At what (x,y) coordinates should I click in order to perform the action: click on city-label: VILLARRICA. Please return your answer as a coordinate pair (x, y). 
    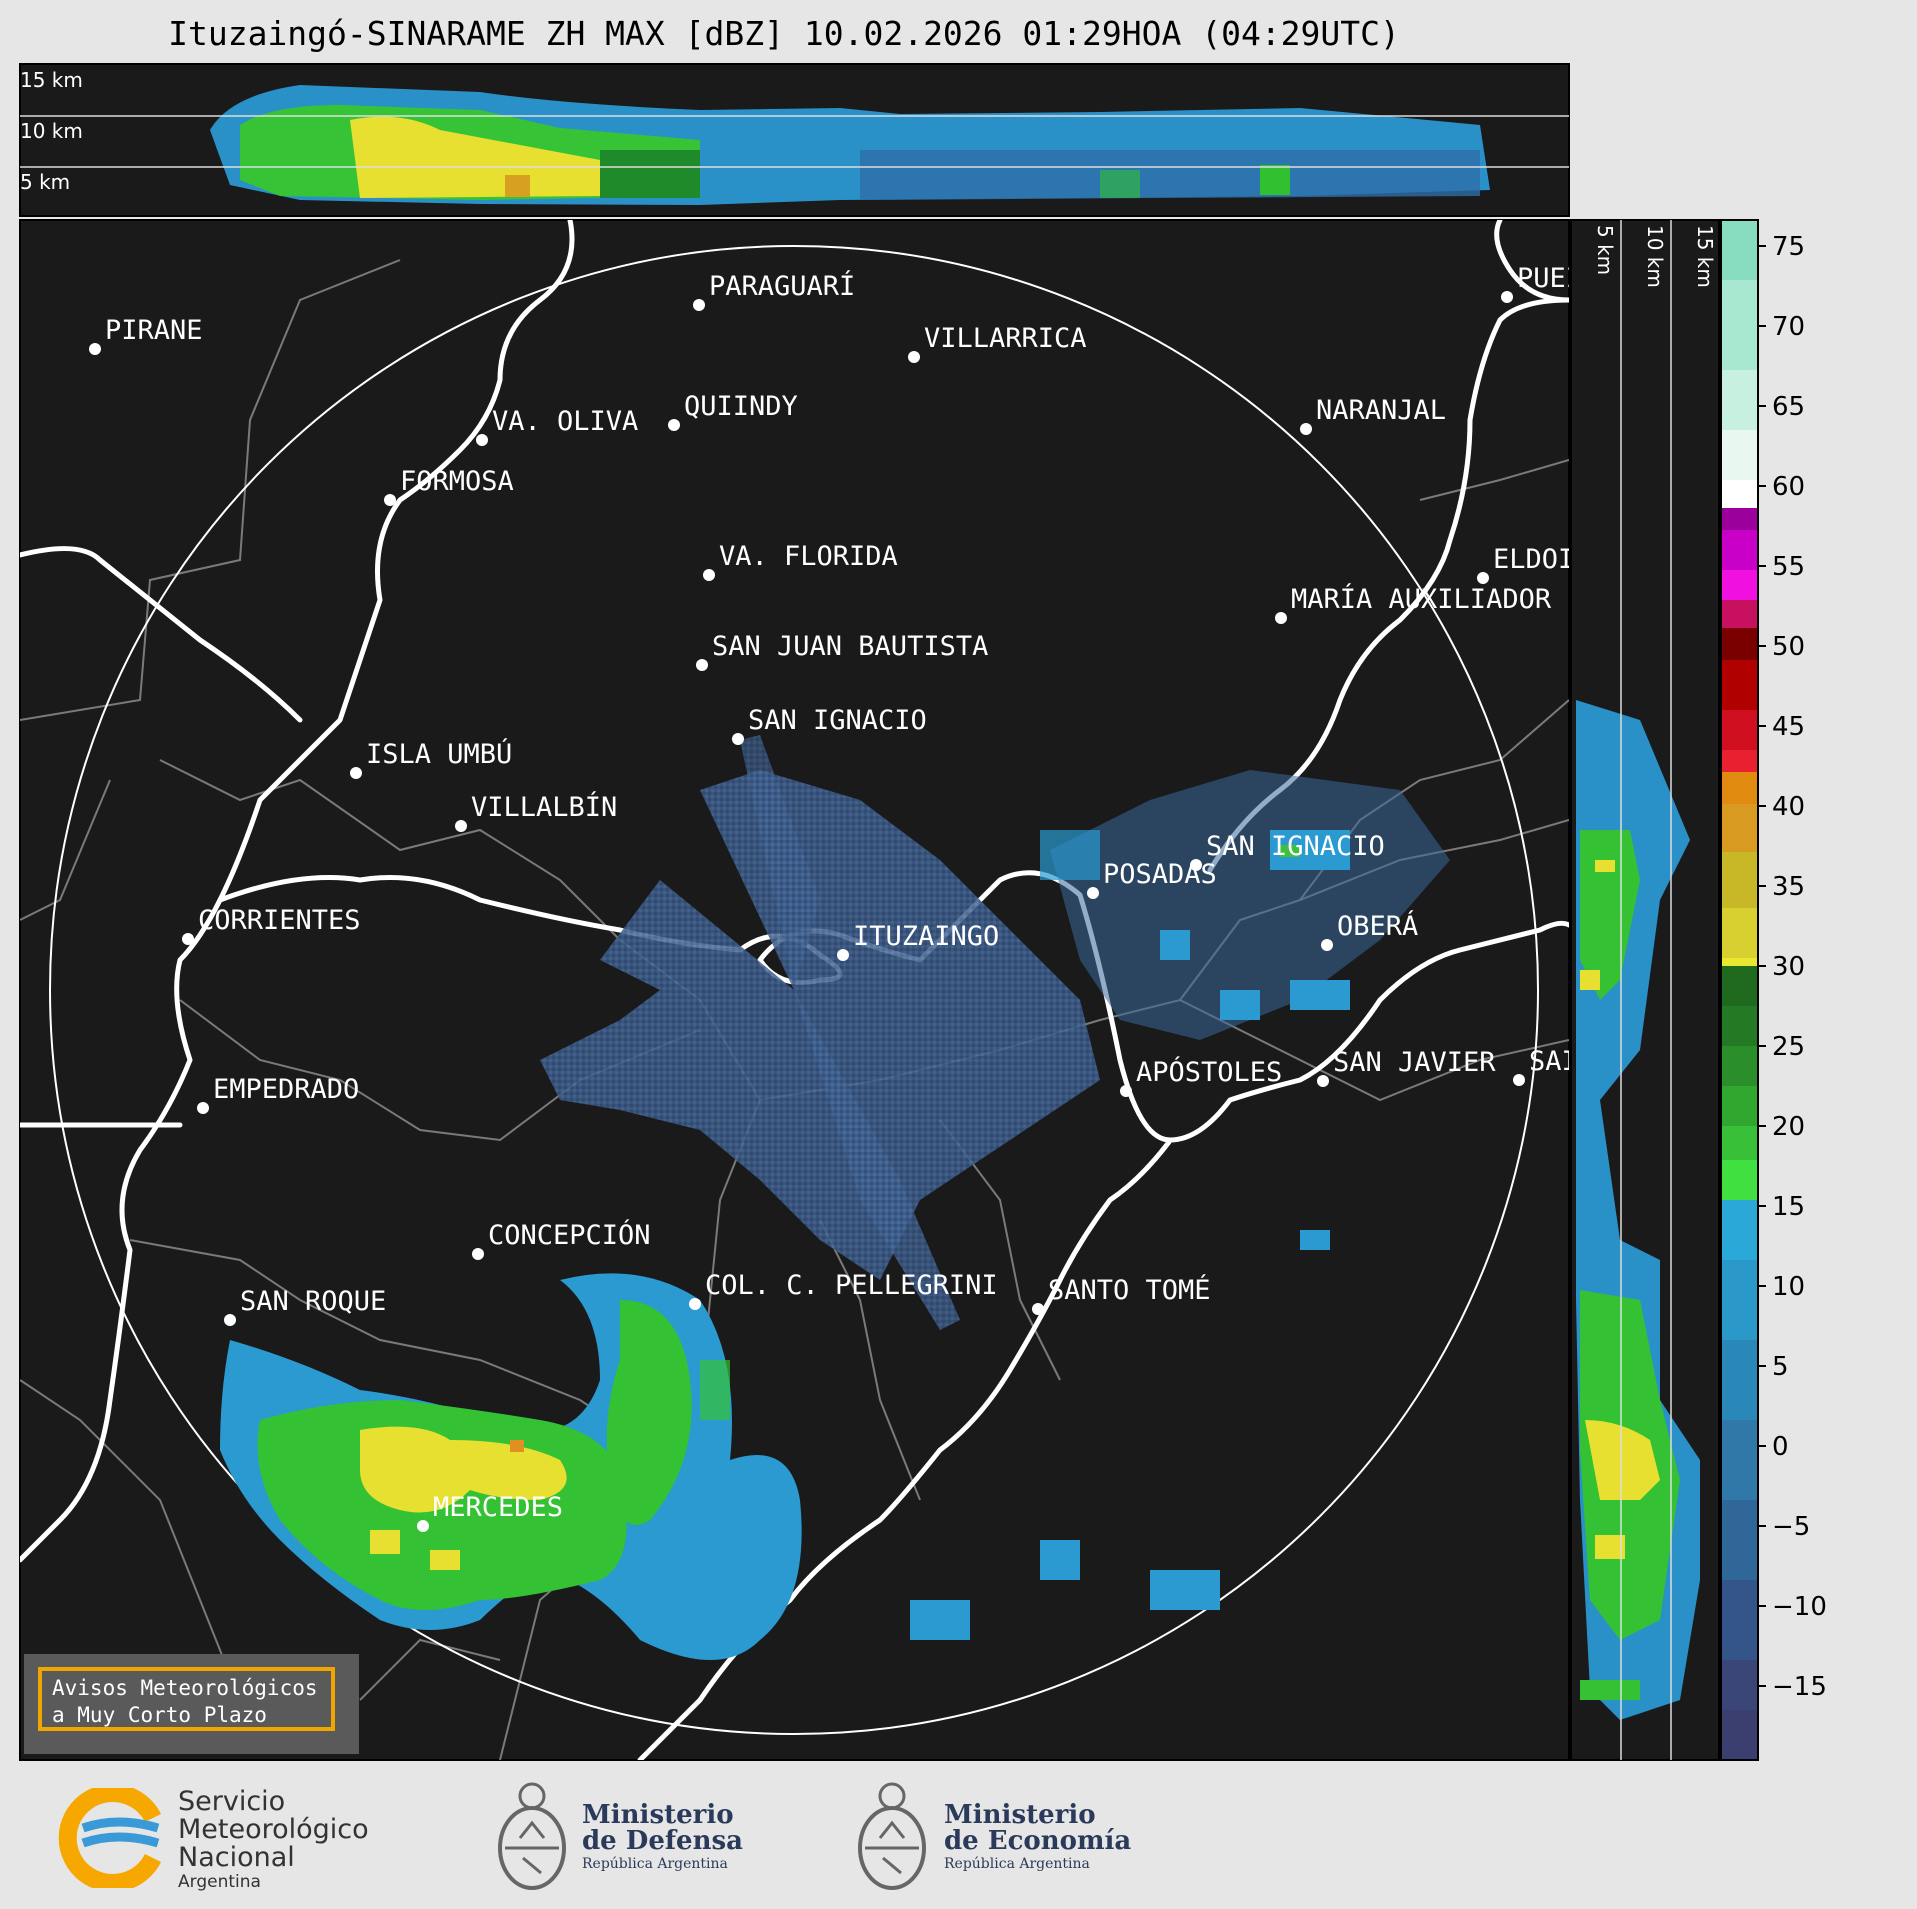
    Looking at the image, I should click on (1005, 338).